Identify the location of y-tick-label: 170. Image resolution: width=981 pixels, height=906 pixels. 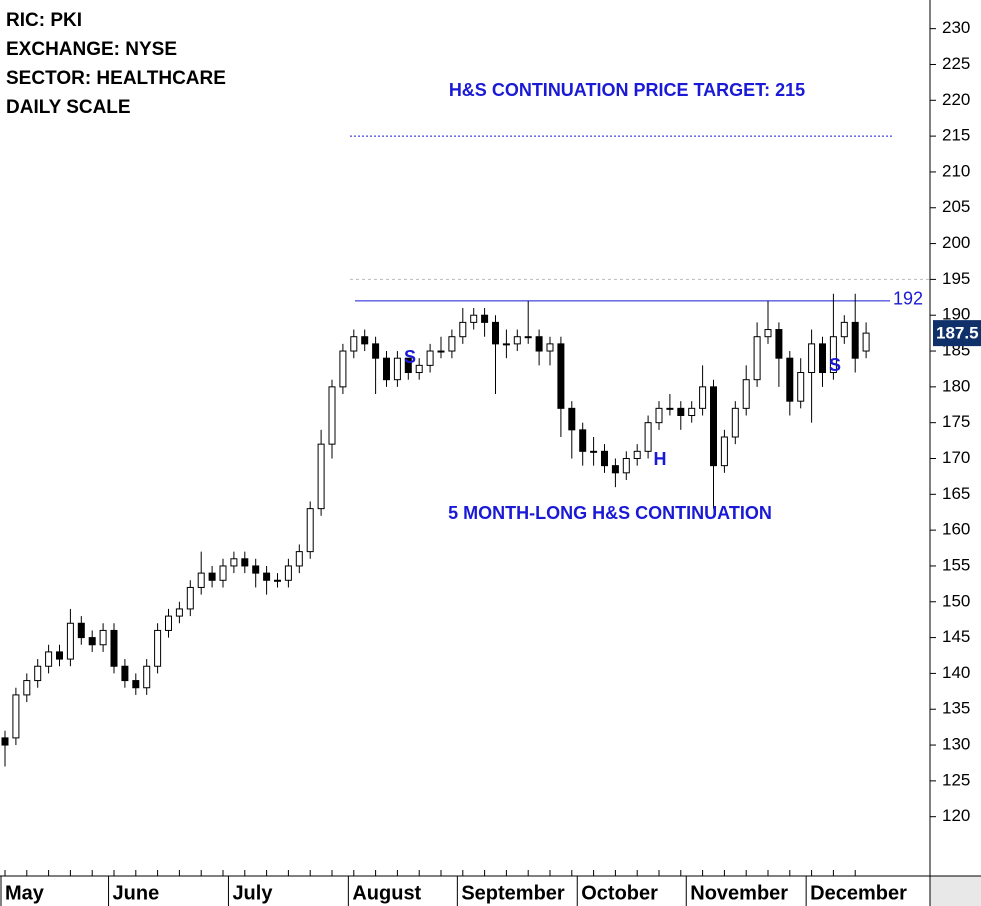
(956, 457).